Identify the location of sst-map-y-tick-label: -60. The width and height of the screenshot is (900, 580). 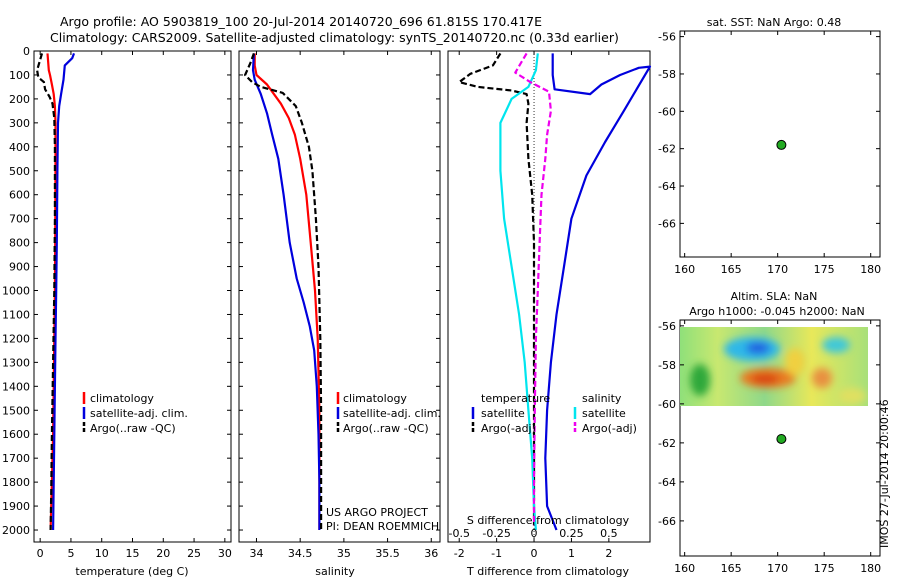
(667, 111).